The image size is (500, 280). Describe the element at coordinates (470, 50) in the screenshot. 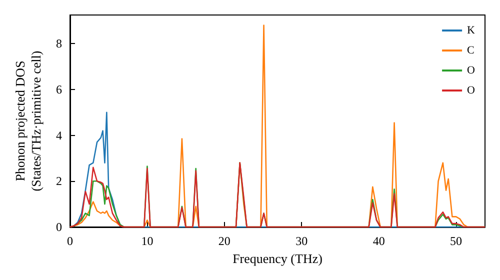

I see `legend-label: C` at that location.